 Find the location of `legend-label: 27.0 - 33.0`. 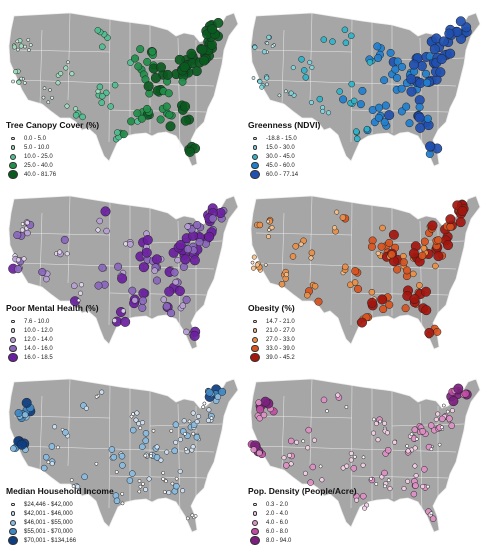

legend-label: 27.0 - 33.0 is located at coordinates (280, 339).